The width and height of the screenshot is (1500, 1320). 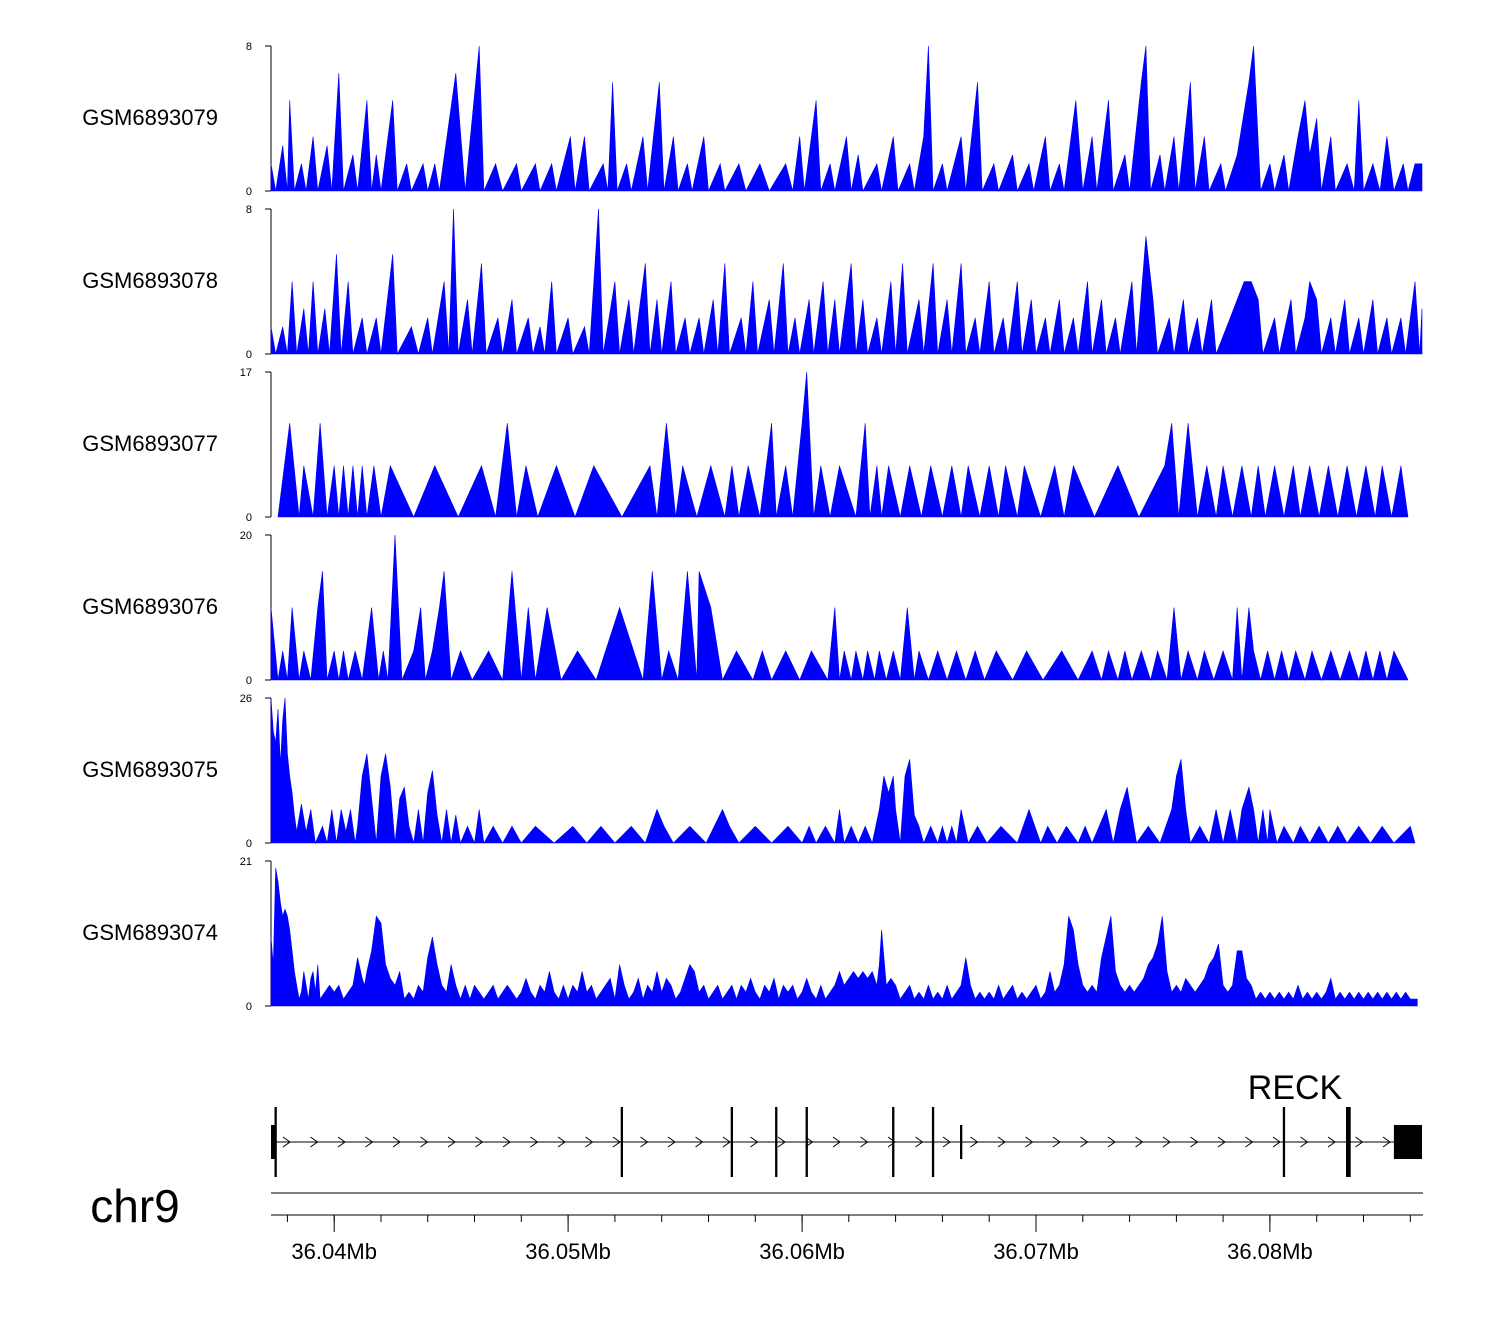 I want to click on track-label: GSM6893074, so click(x=150, y=932).